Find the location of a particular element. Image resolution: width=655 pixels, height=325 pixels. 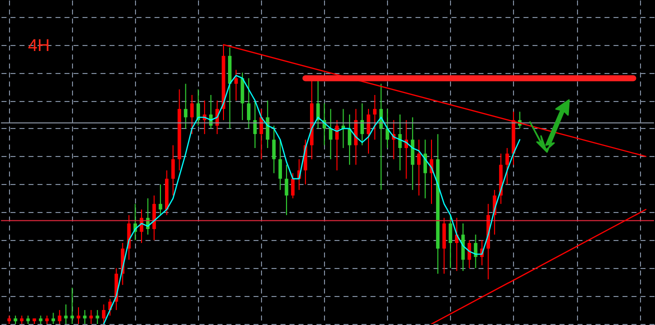

annotation: 4H is located at coordinates (39, 45).